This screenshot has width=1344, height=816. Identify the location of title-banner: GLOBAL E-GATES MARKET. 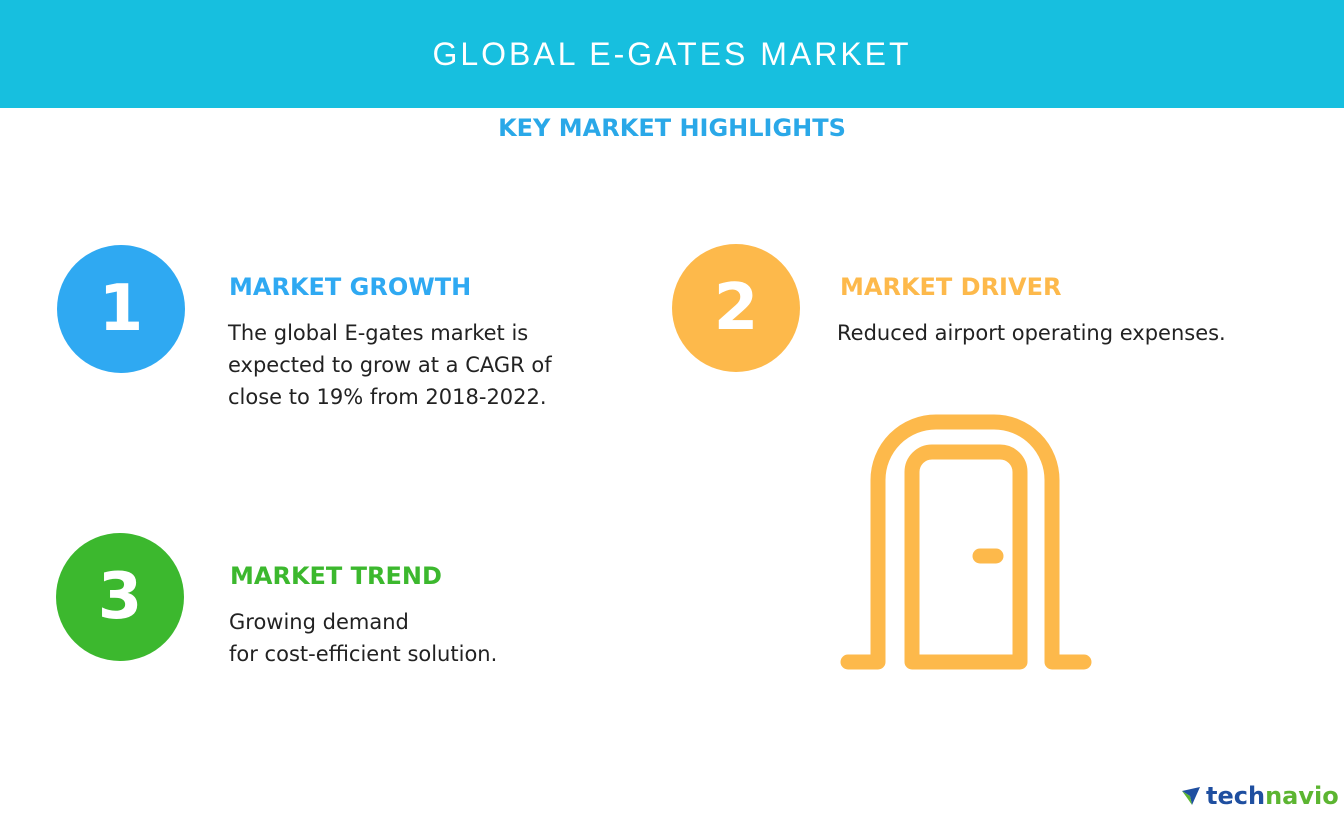
(672, 54).